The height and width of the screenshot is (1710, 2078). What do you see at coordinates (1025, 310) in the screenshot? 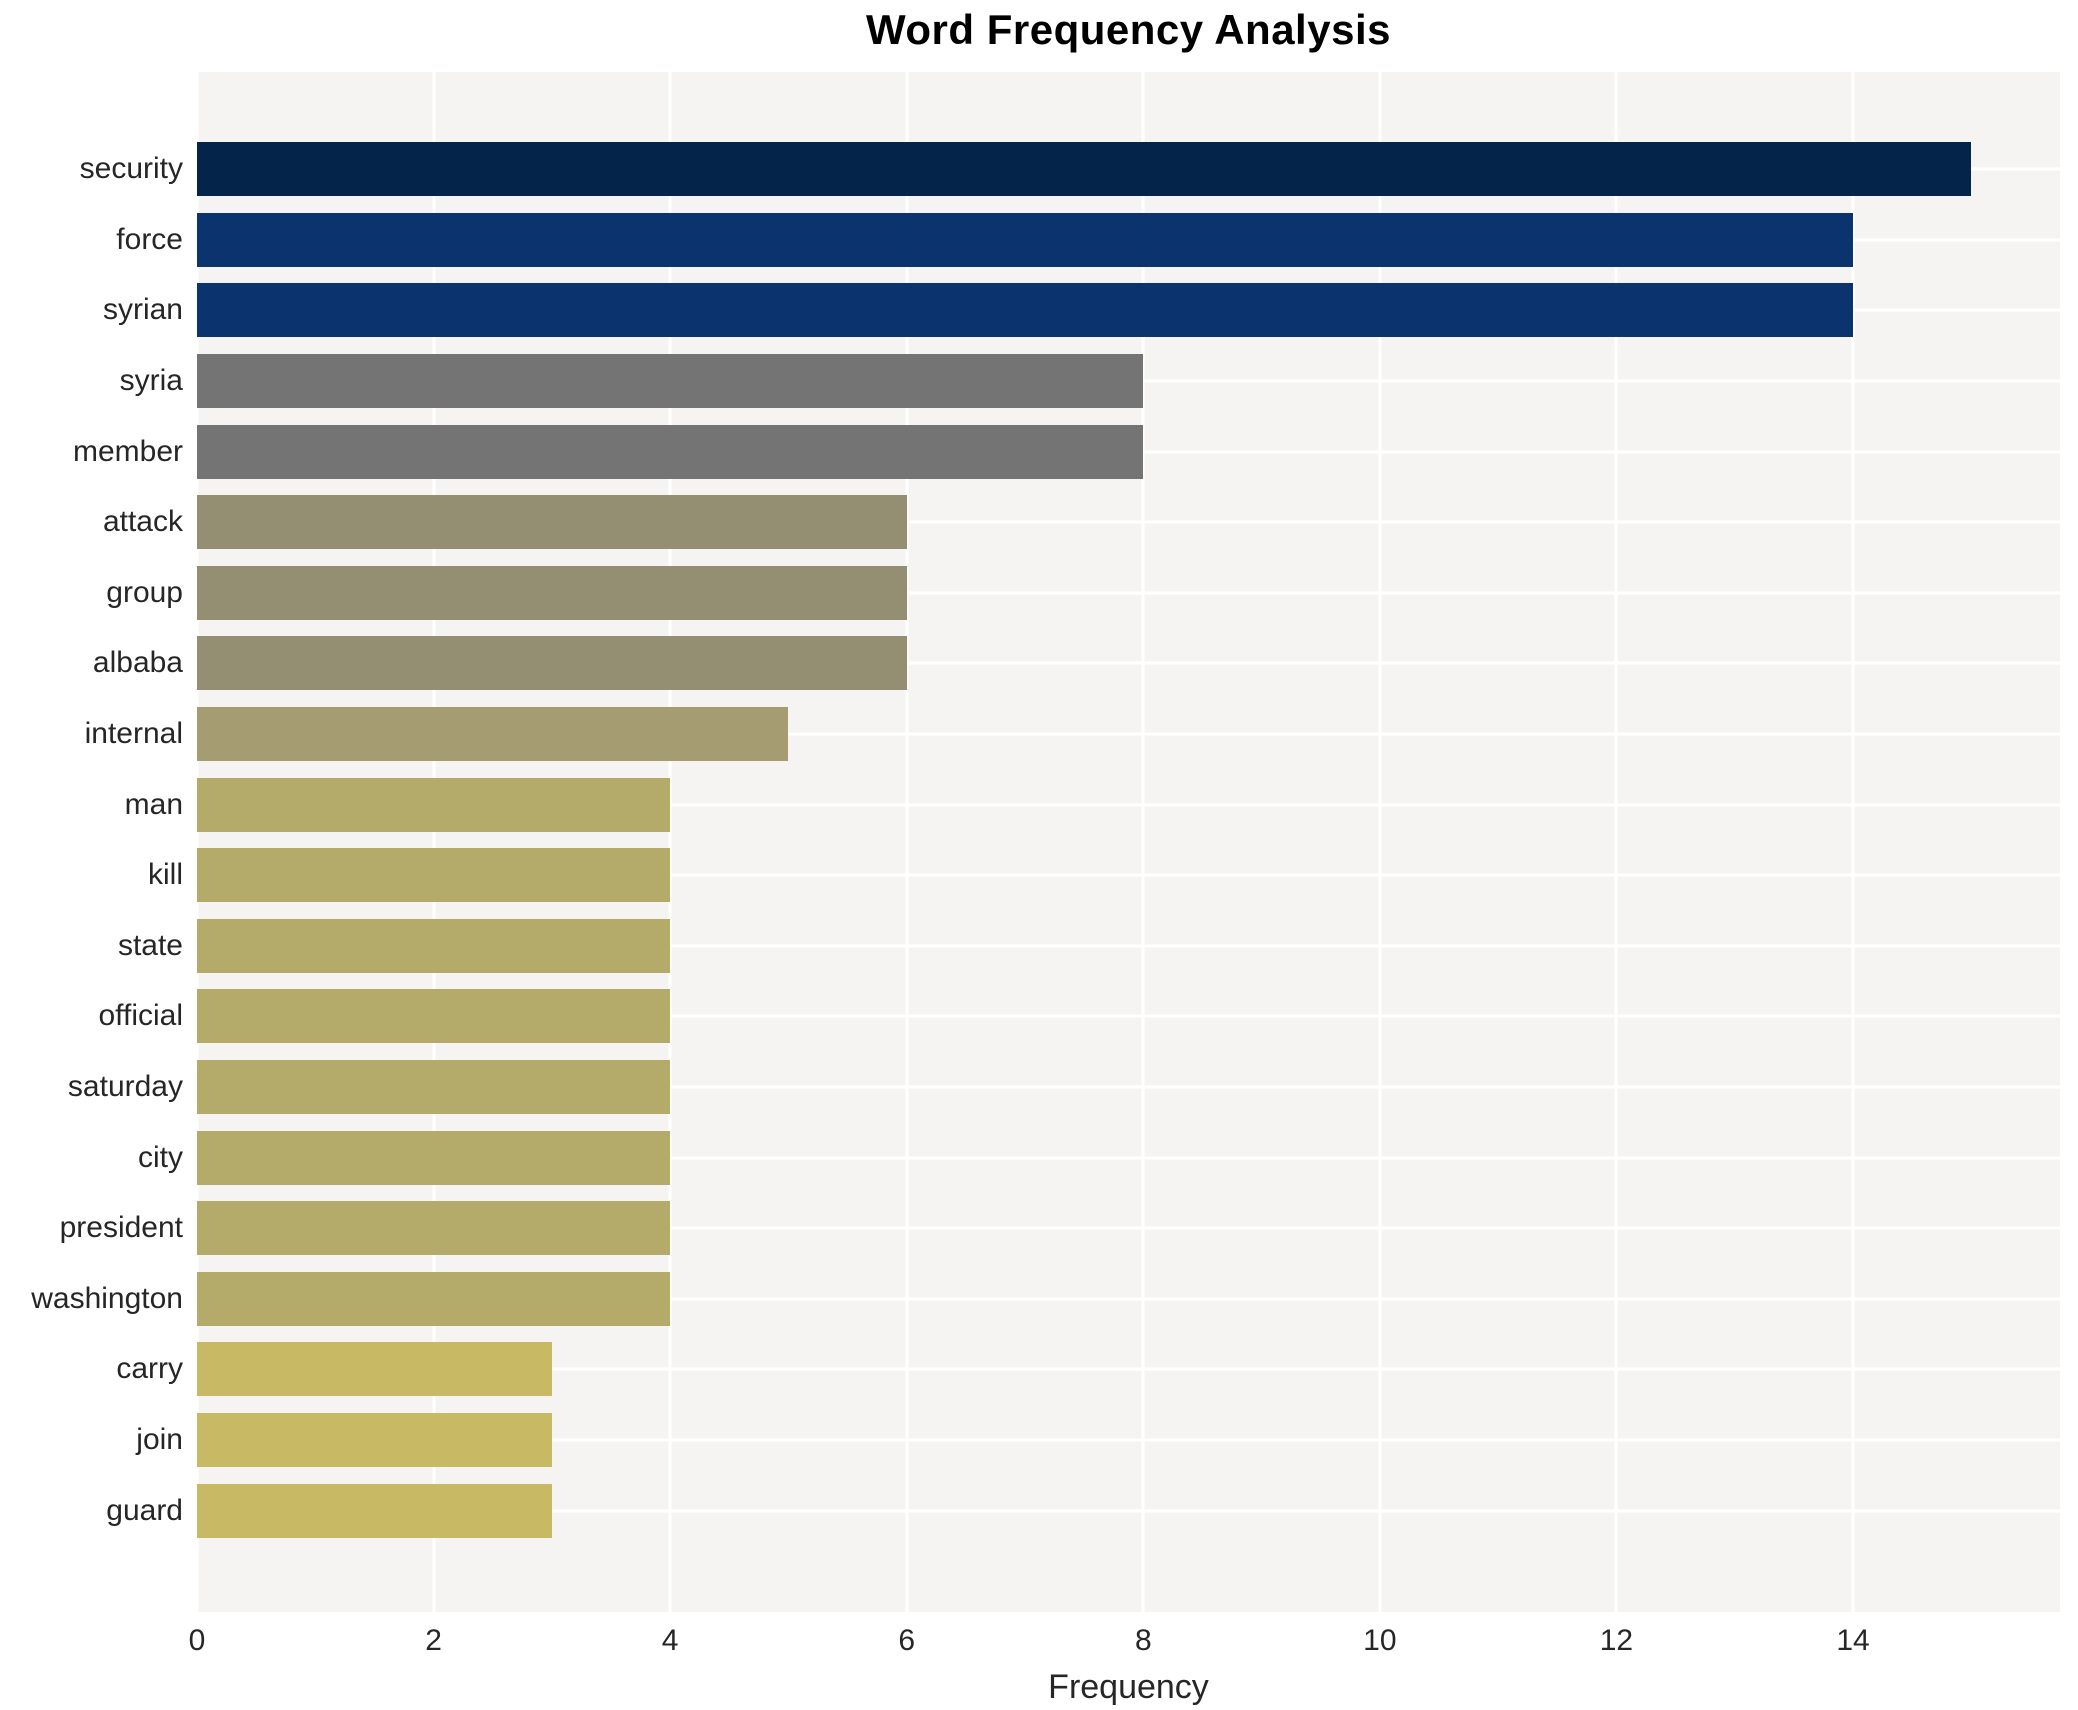
I see `bar-syrian` at bounding box center [1025, 310].